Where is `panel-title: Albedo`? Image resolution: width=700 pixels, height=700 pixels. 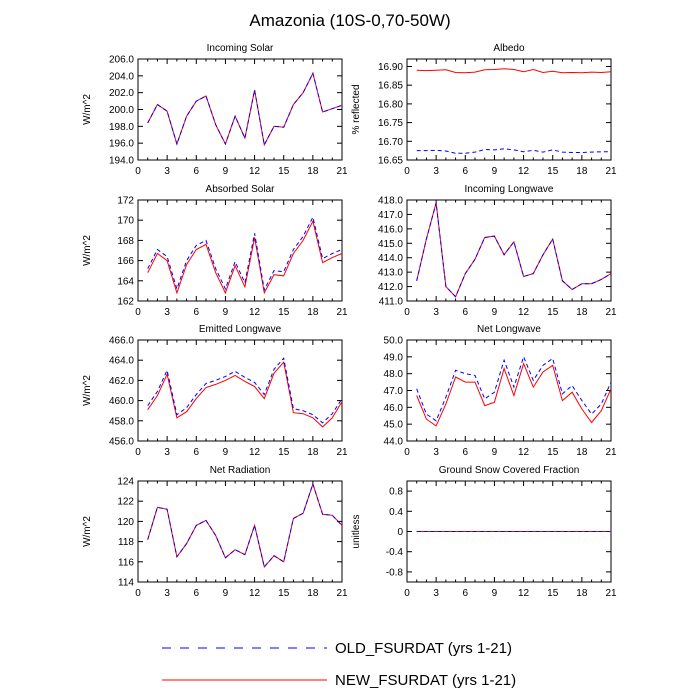 panel-title: Albedo is located at coordinates (509, 48).